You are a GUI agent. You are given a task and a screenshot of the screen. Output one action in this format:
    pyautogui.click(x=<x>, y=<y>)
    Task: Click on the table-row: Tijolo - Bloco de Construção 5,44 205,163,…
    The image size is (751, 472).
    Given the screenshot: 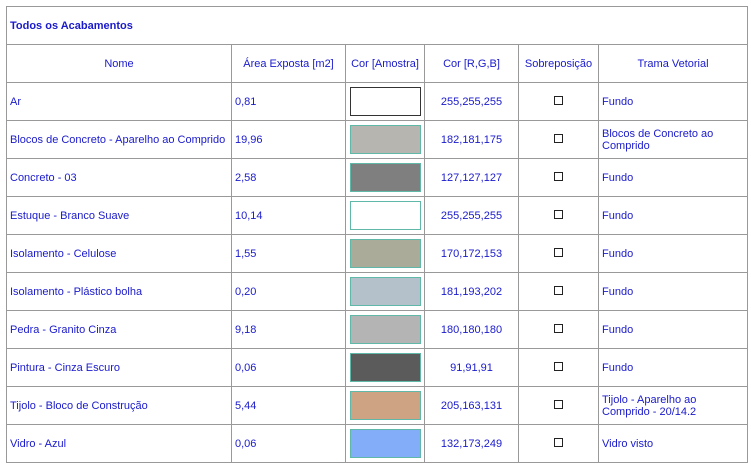 What is the action you would take?
    pyautogui.click(x=377, y=405)
    